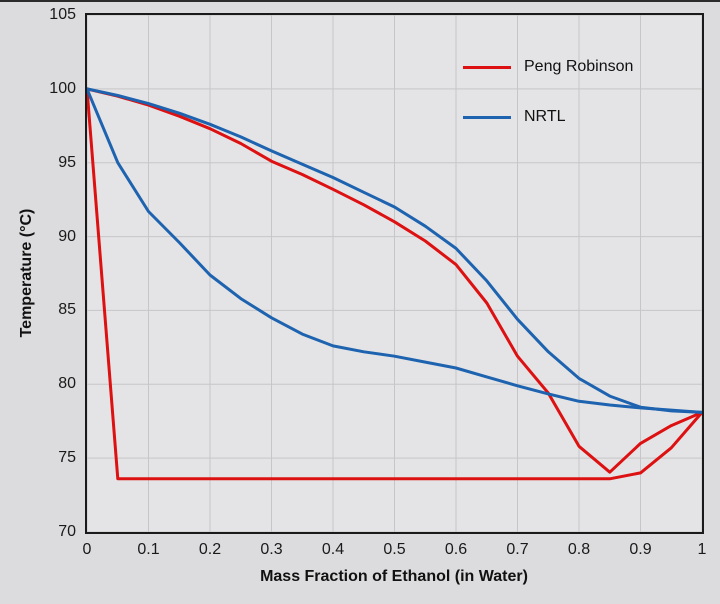  I want to click on legend-label-peng-robinson: Peng Robinson, so click(579, 66).